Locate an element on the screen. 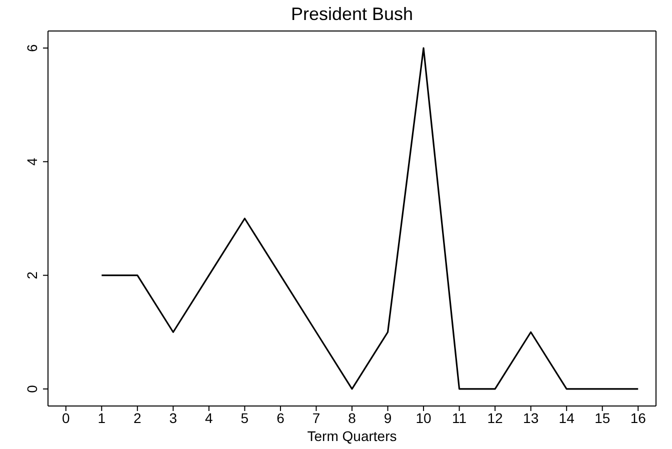 The image size is (672, 449). x-tick-label: 12 is located at coordinates (495, 418).